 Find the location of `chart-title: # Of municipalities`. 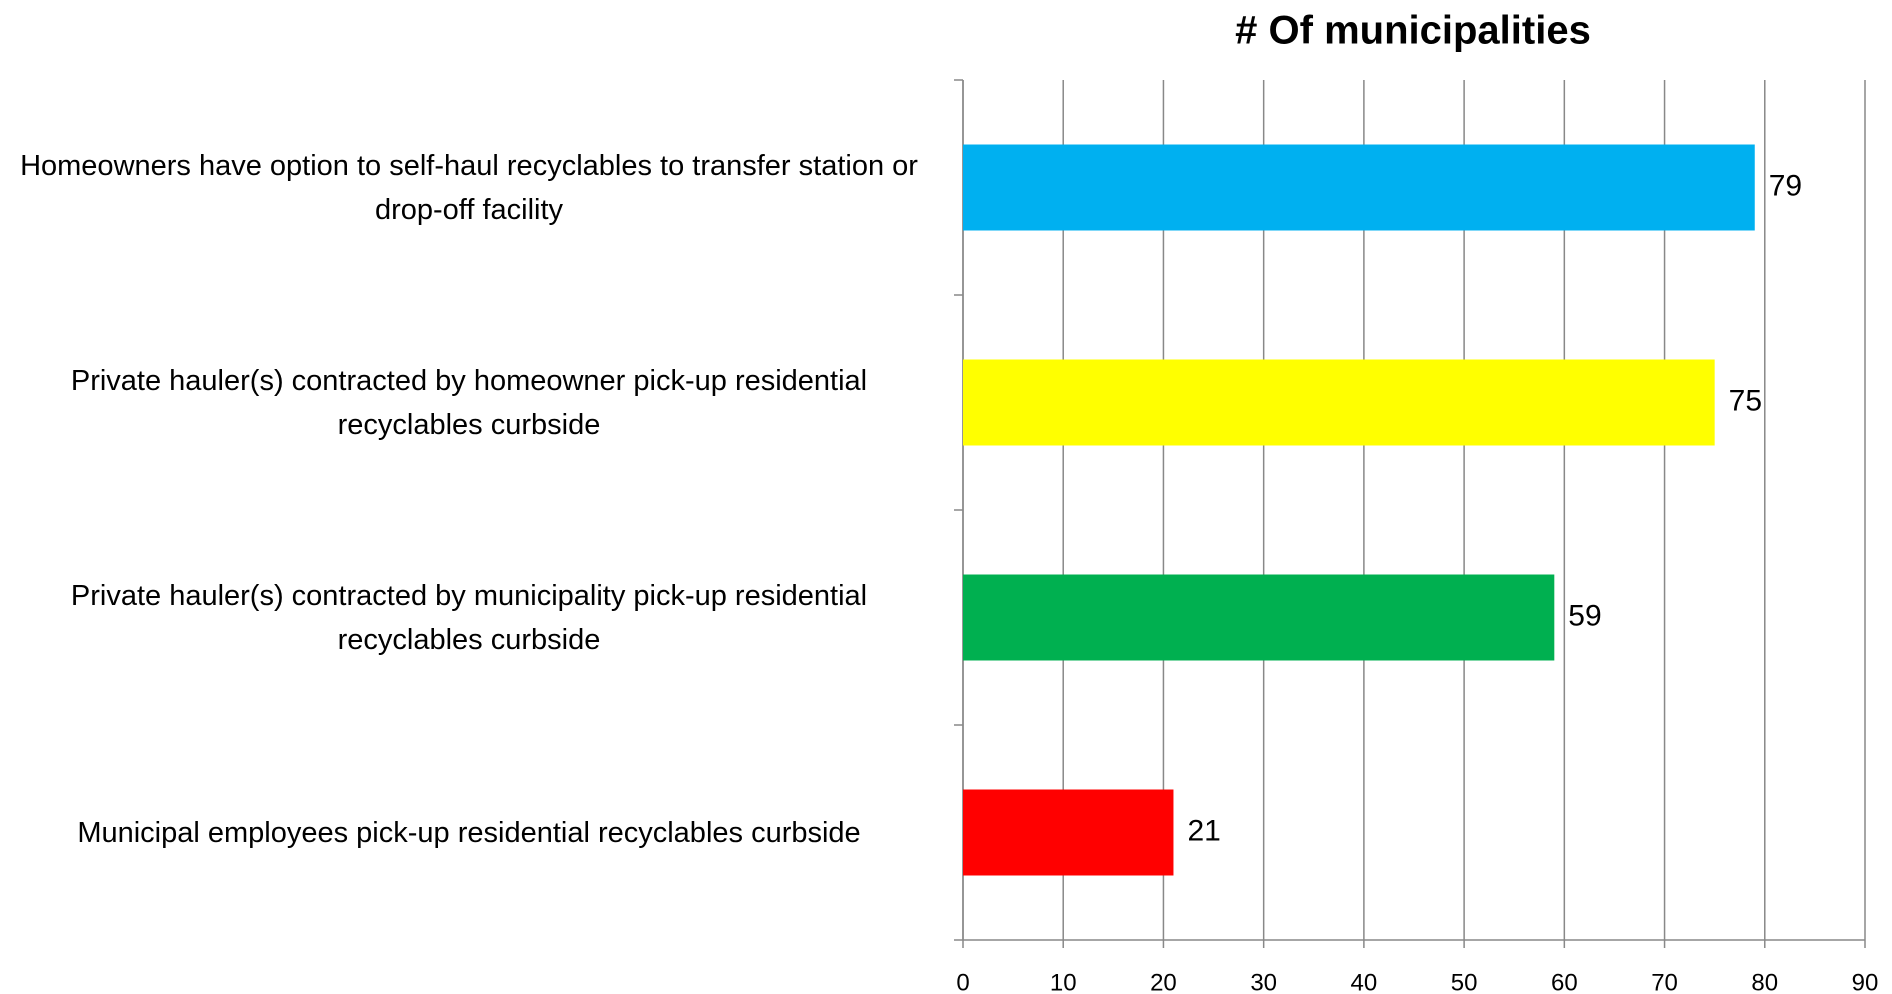

chart-title: # Of municipalities is located at coordinates (1413, 31).